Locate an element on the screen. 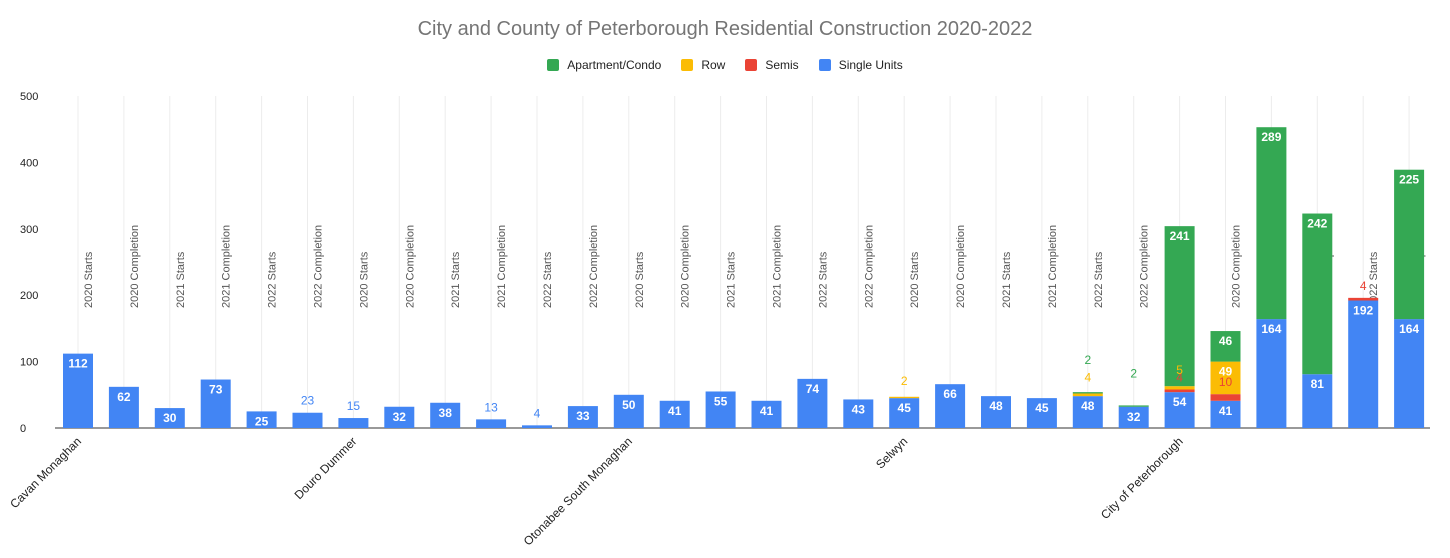 This screenshot has width=1450, height=558. group-label: Cavan Monaghan is located at coordinates (45, 472).